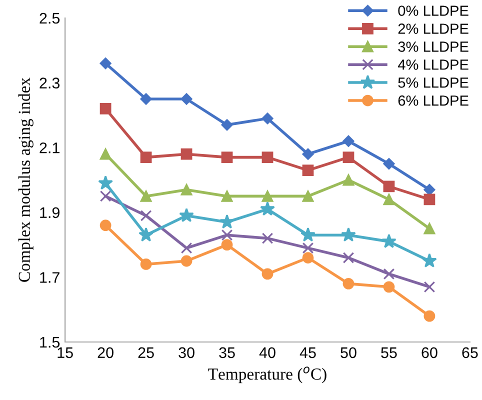 The height and width of the screenshot is (400, 482). What do you see at coordinates (470, 352) in the screenshot?
I see `x-tick-label: 65` at bounding box center [470, 352].